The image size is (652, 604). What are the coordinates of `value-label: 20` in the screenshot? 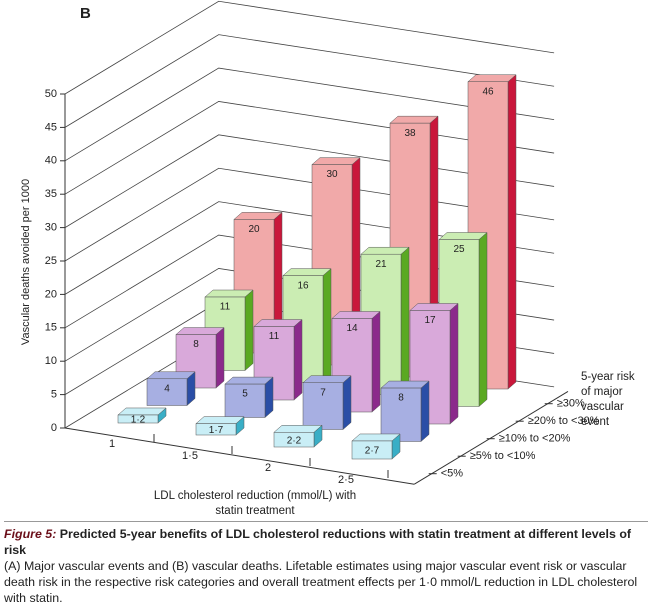 It's located at (254, 229).